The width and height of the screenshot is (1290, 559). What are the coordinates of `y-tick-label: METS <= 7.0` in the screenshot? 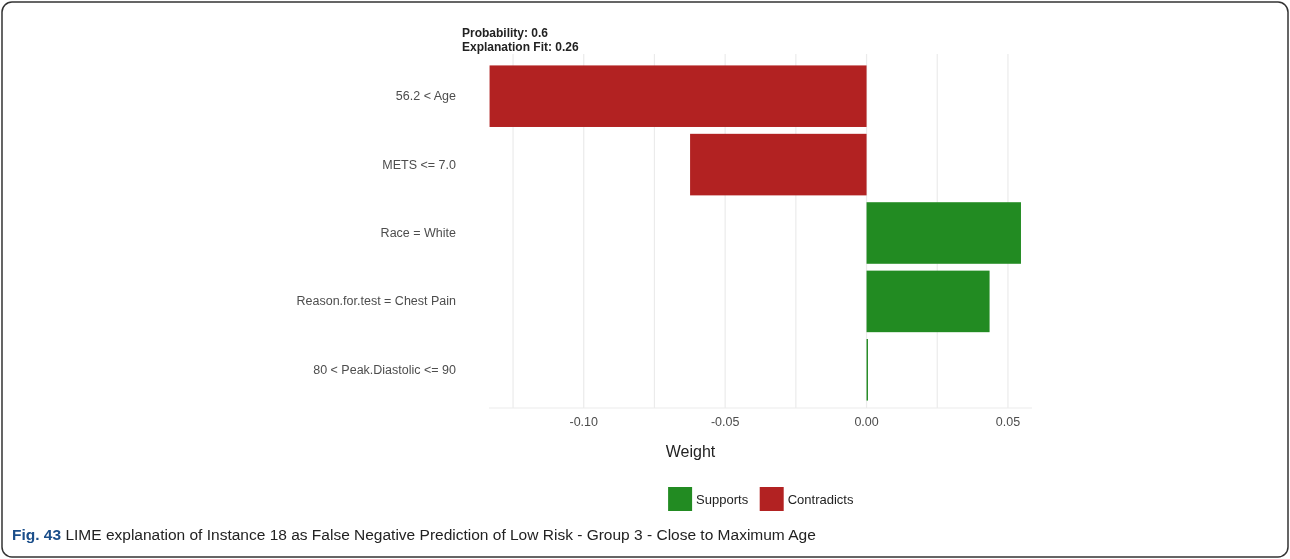 It's located at (419, 164).